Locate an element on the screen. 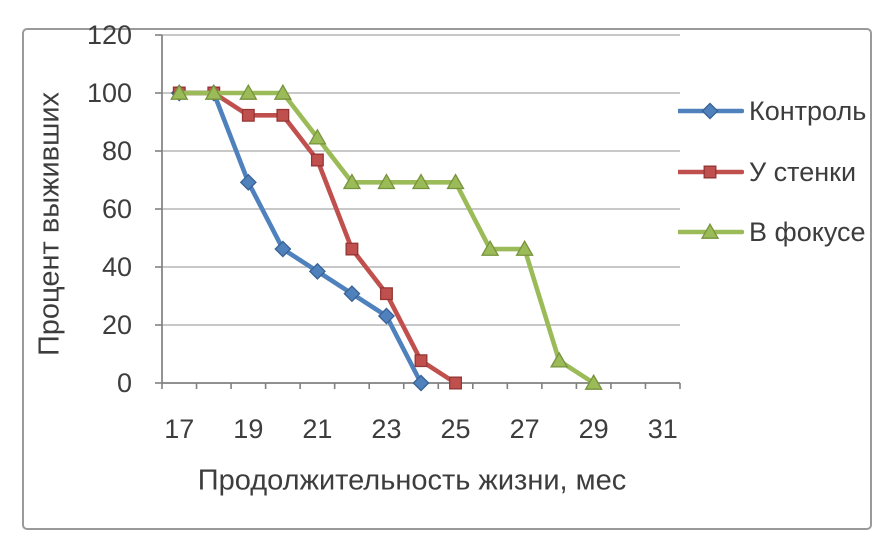 The height and width of the screenshot is (544, 890). y-tick-label: 60 is located at coordinates (116, 209).